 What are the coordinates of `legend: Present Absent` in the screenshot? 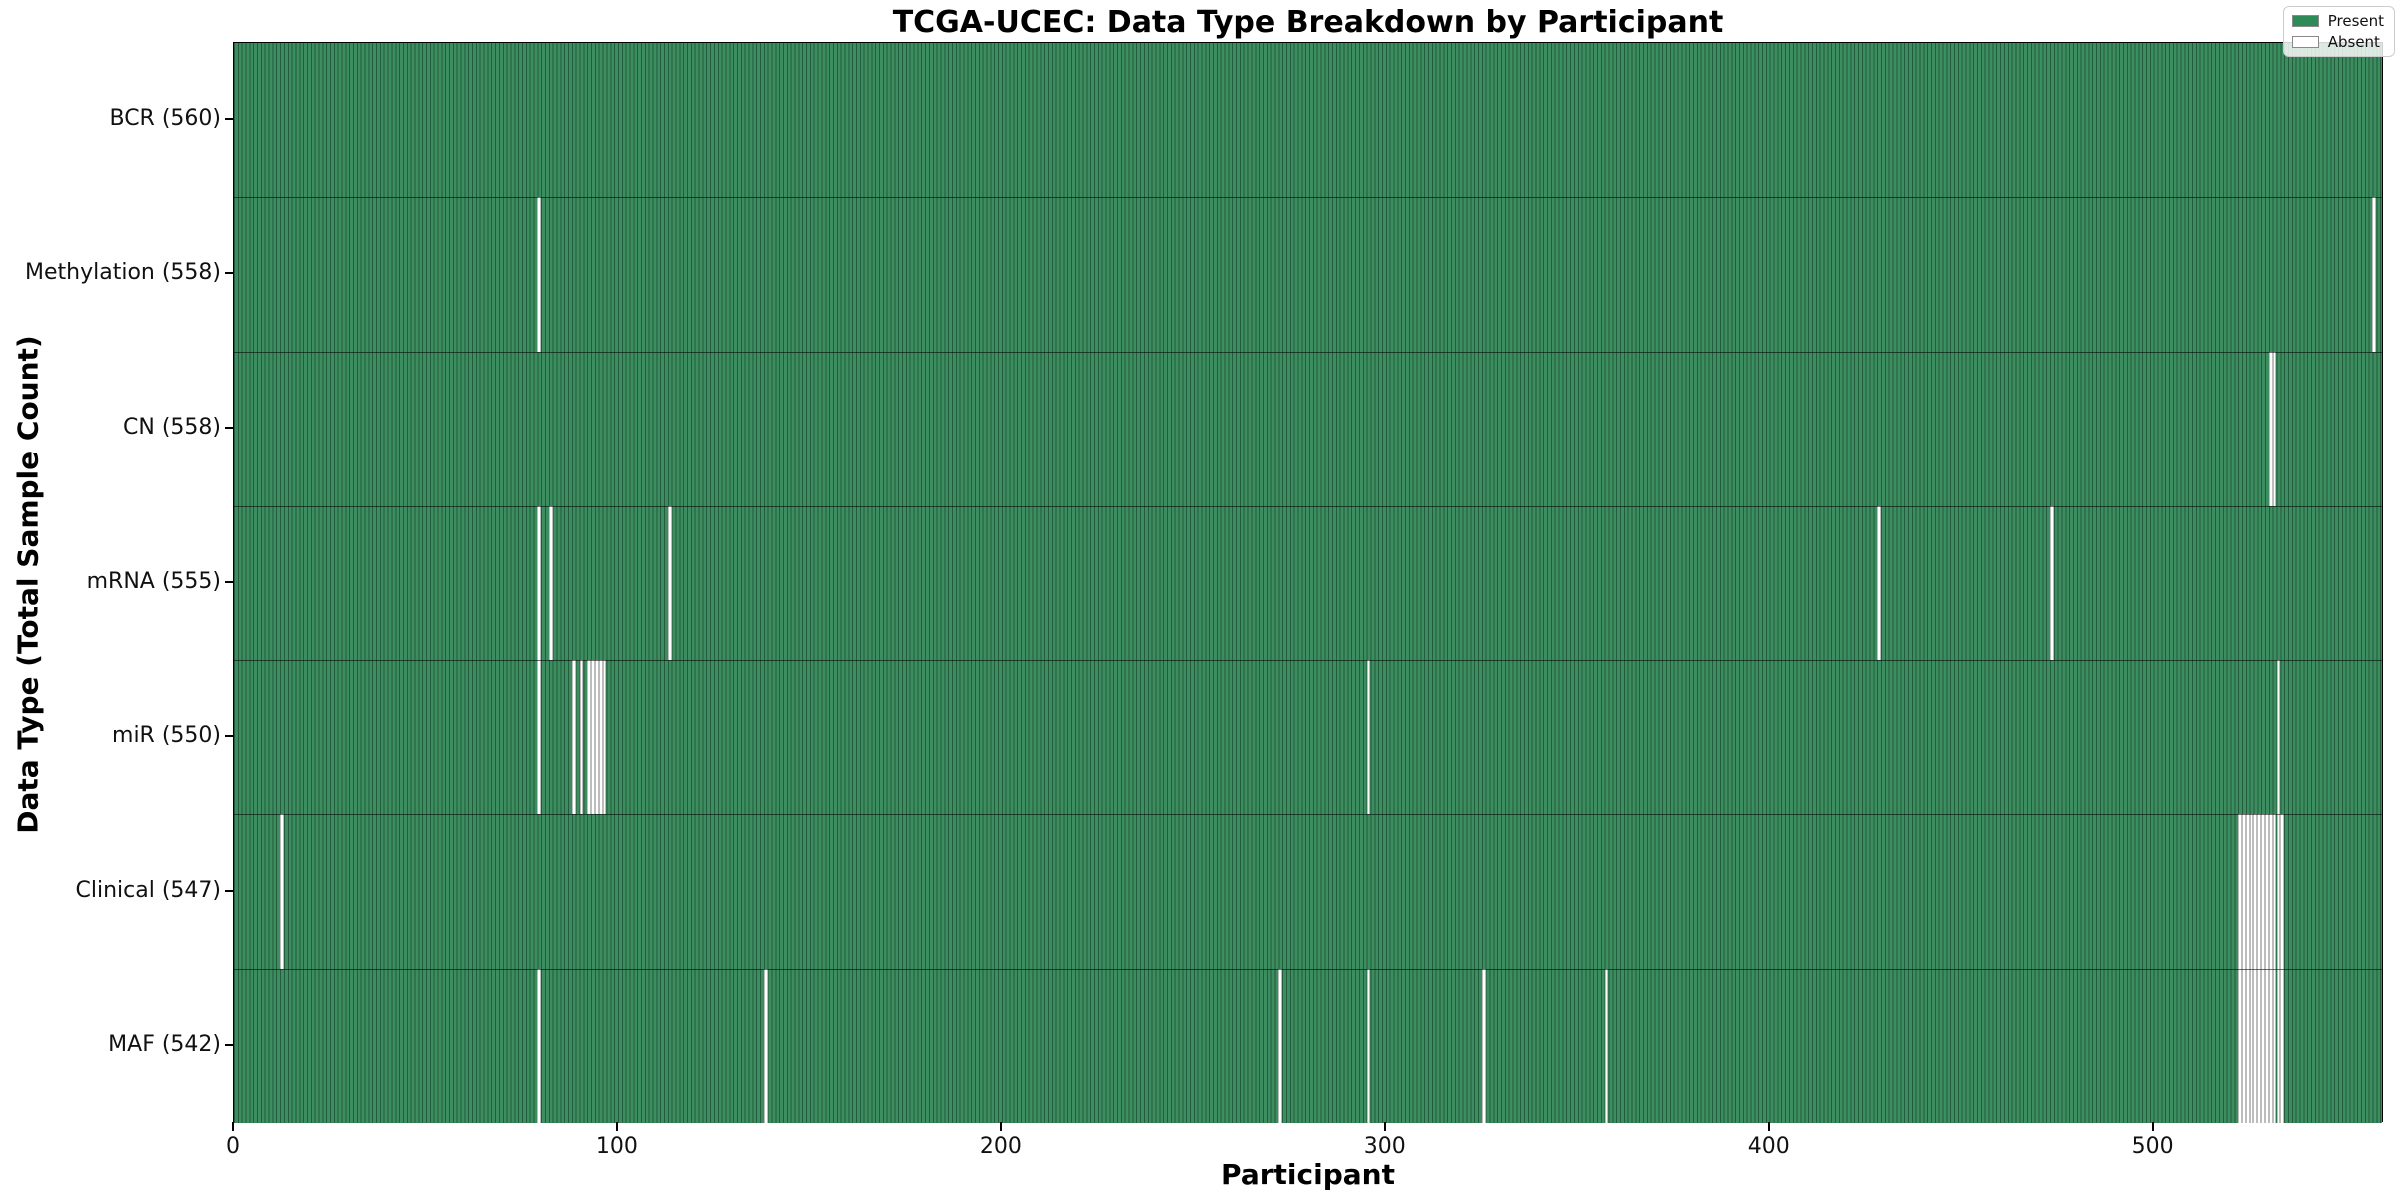 It's located at (2338, 31).